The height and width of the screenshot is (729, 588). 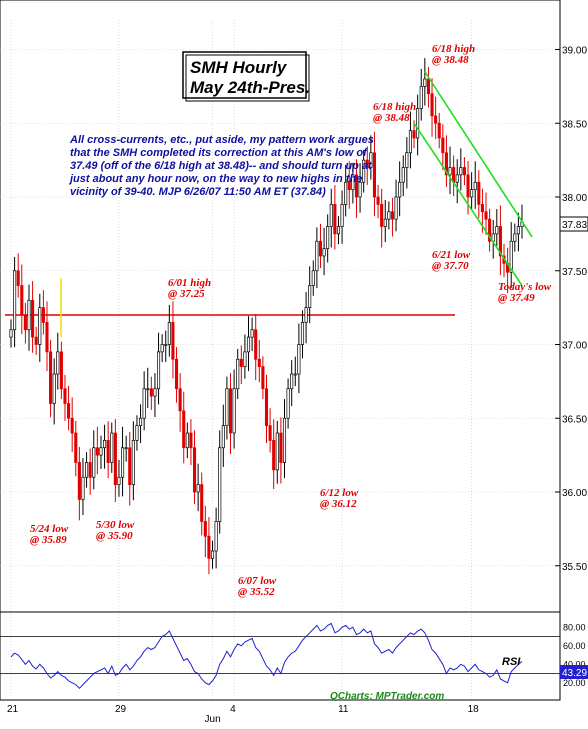 What do you see at coordinates (574, 567) in the screenshot?
I see `y-tick-label: 35.50` at bounding box center [574, 567].